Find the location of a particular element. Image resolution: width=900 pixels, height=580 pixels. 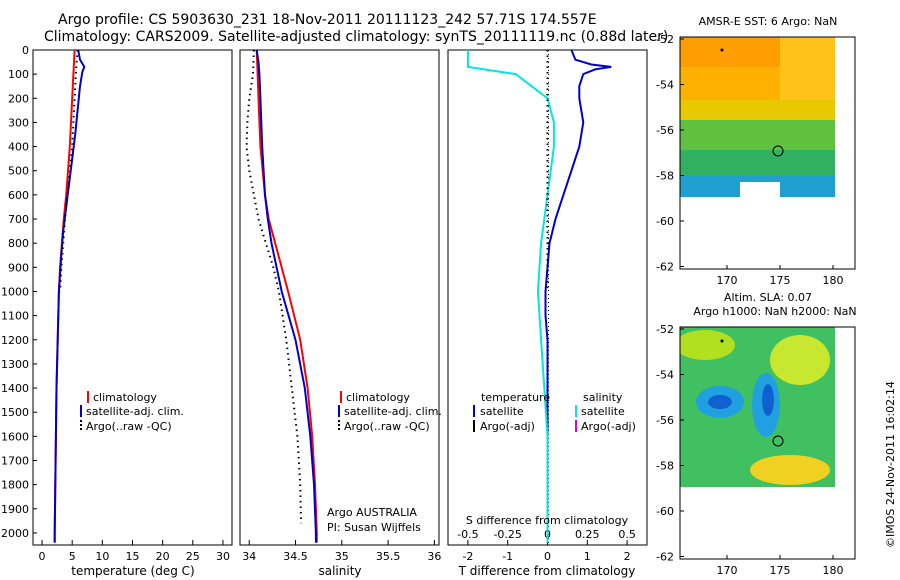

x-tick-label: 10 is located at coordinates (102, 556).